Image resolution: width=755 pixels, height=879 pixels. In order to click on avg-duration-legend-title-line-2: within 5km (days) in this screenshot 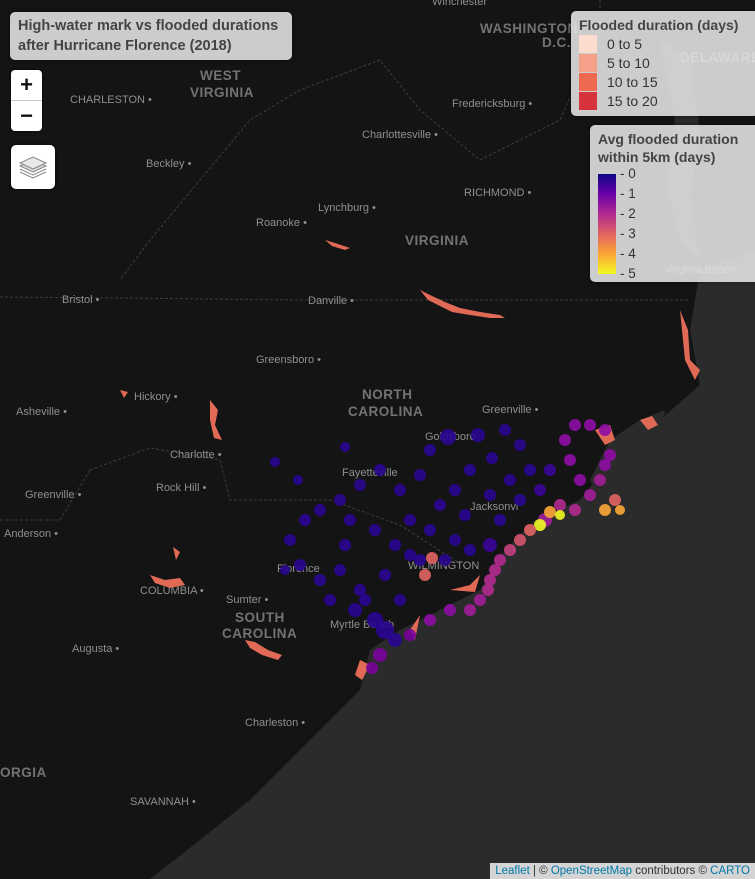, I will do `click(657, 157)`.